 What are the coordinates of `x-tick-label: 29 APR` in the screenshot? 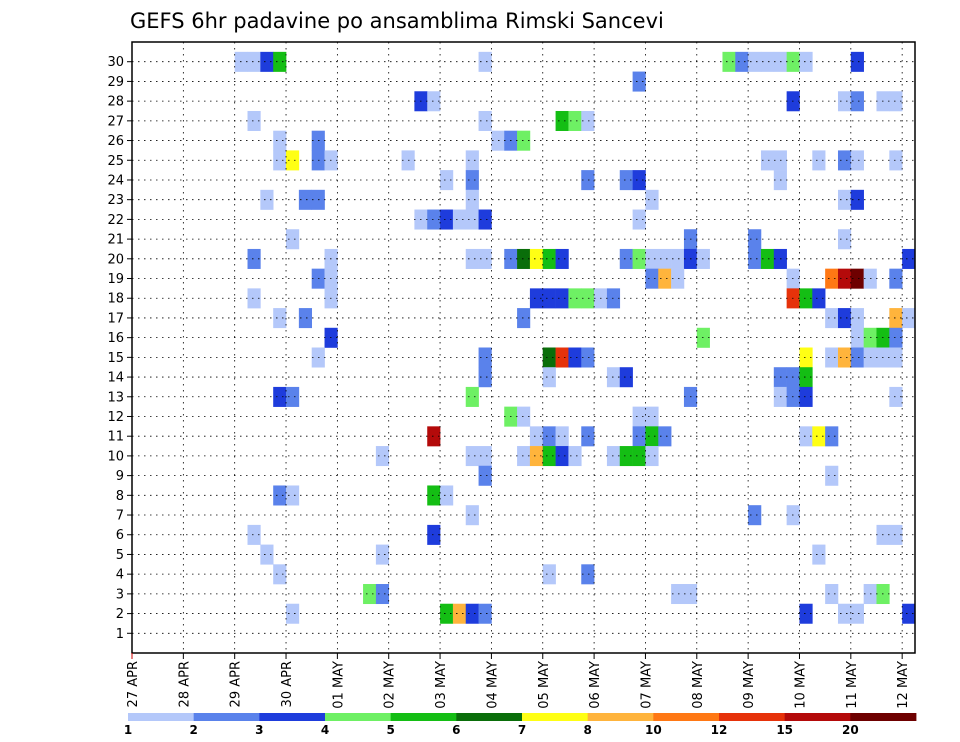 It's located at (236, 684).